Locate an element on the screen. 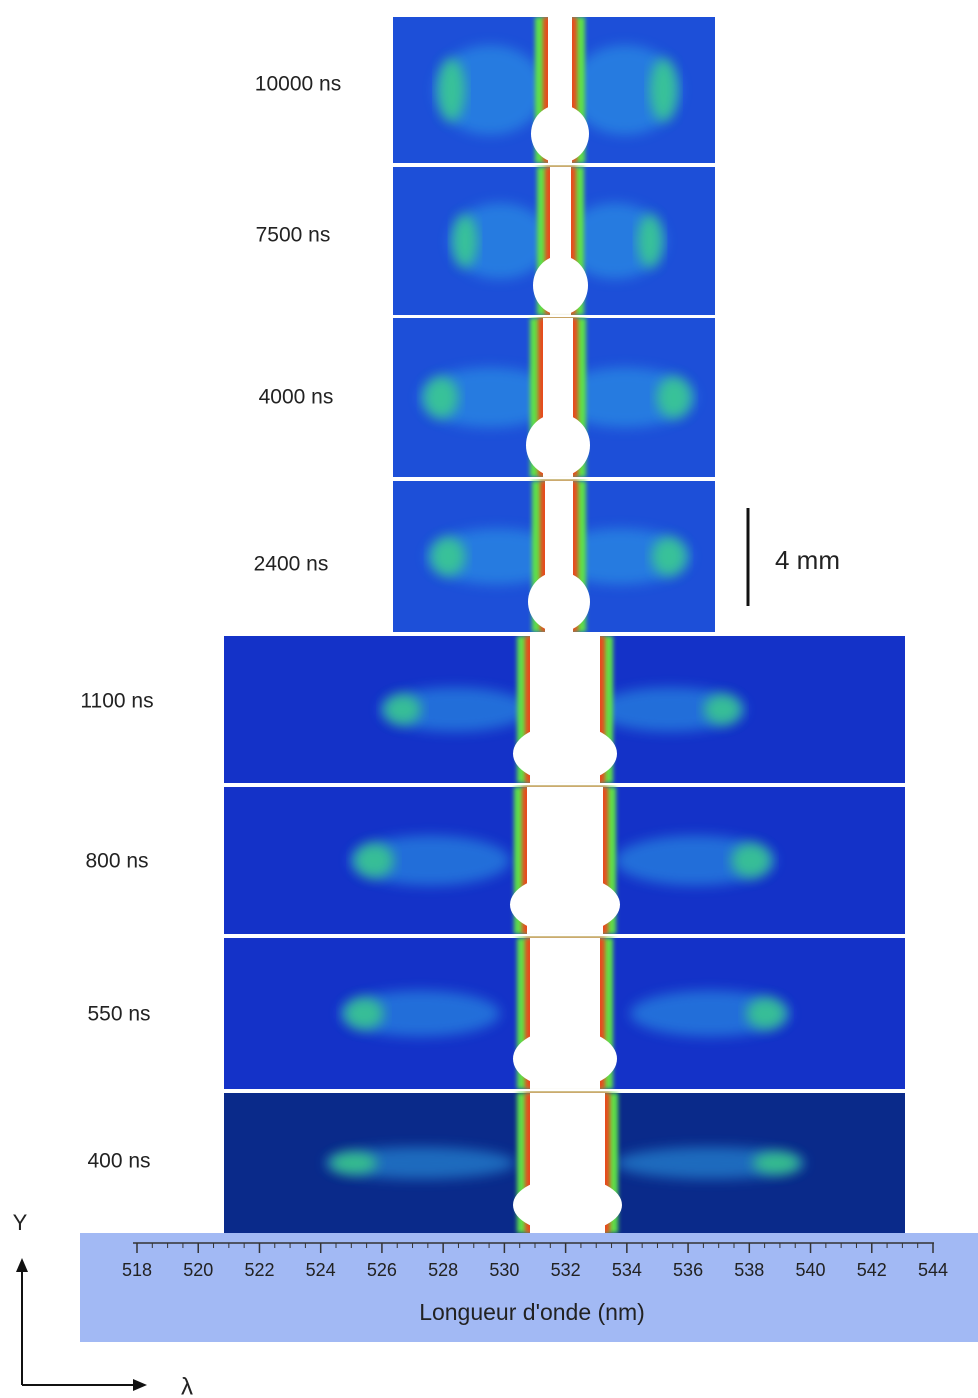  tick-label: 534 is located at coordinates (627, 1270).